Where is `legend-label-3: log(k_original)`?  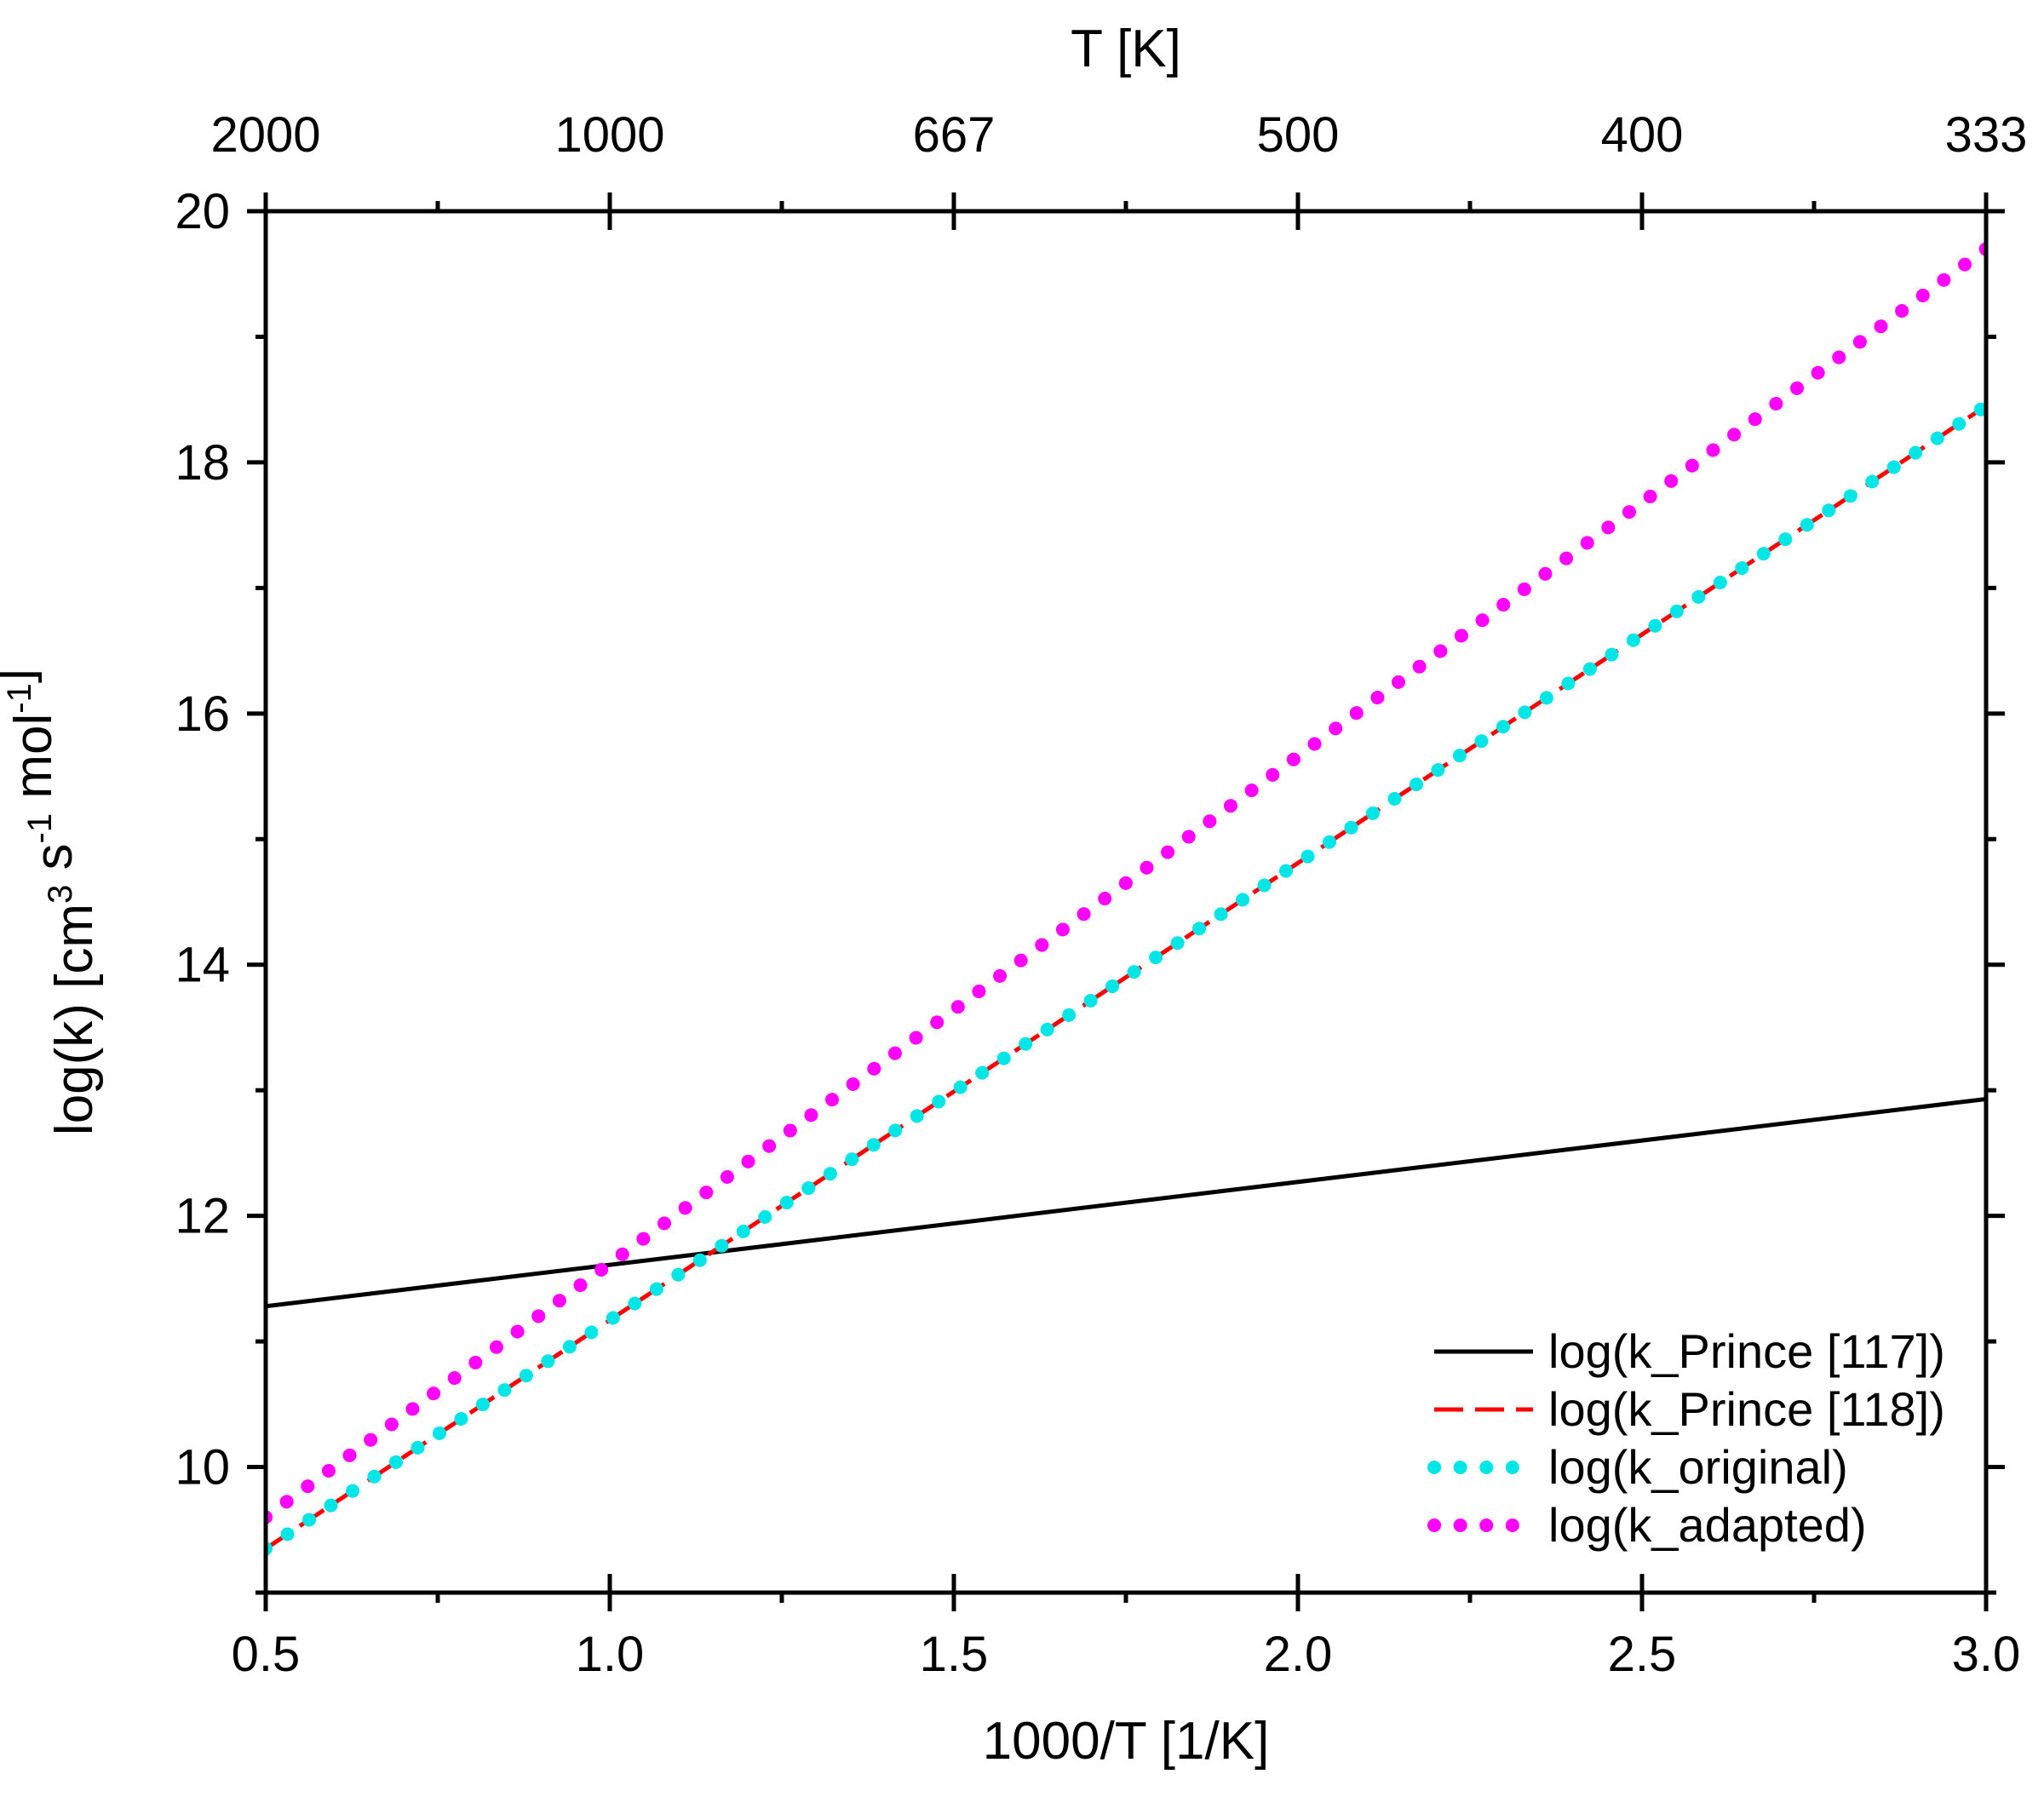 legend-label-3: log(k_original) is located at coordinates (1698, 1467).